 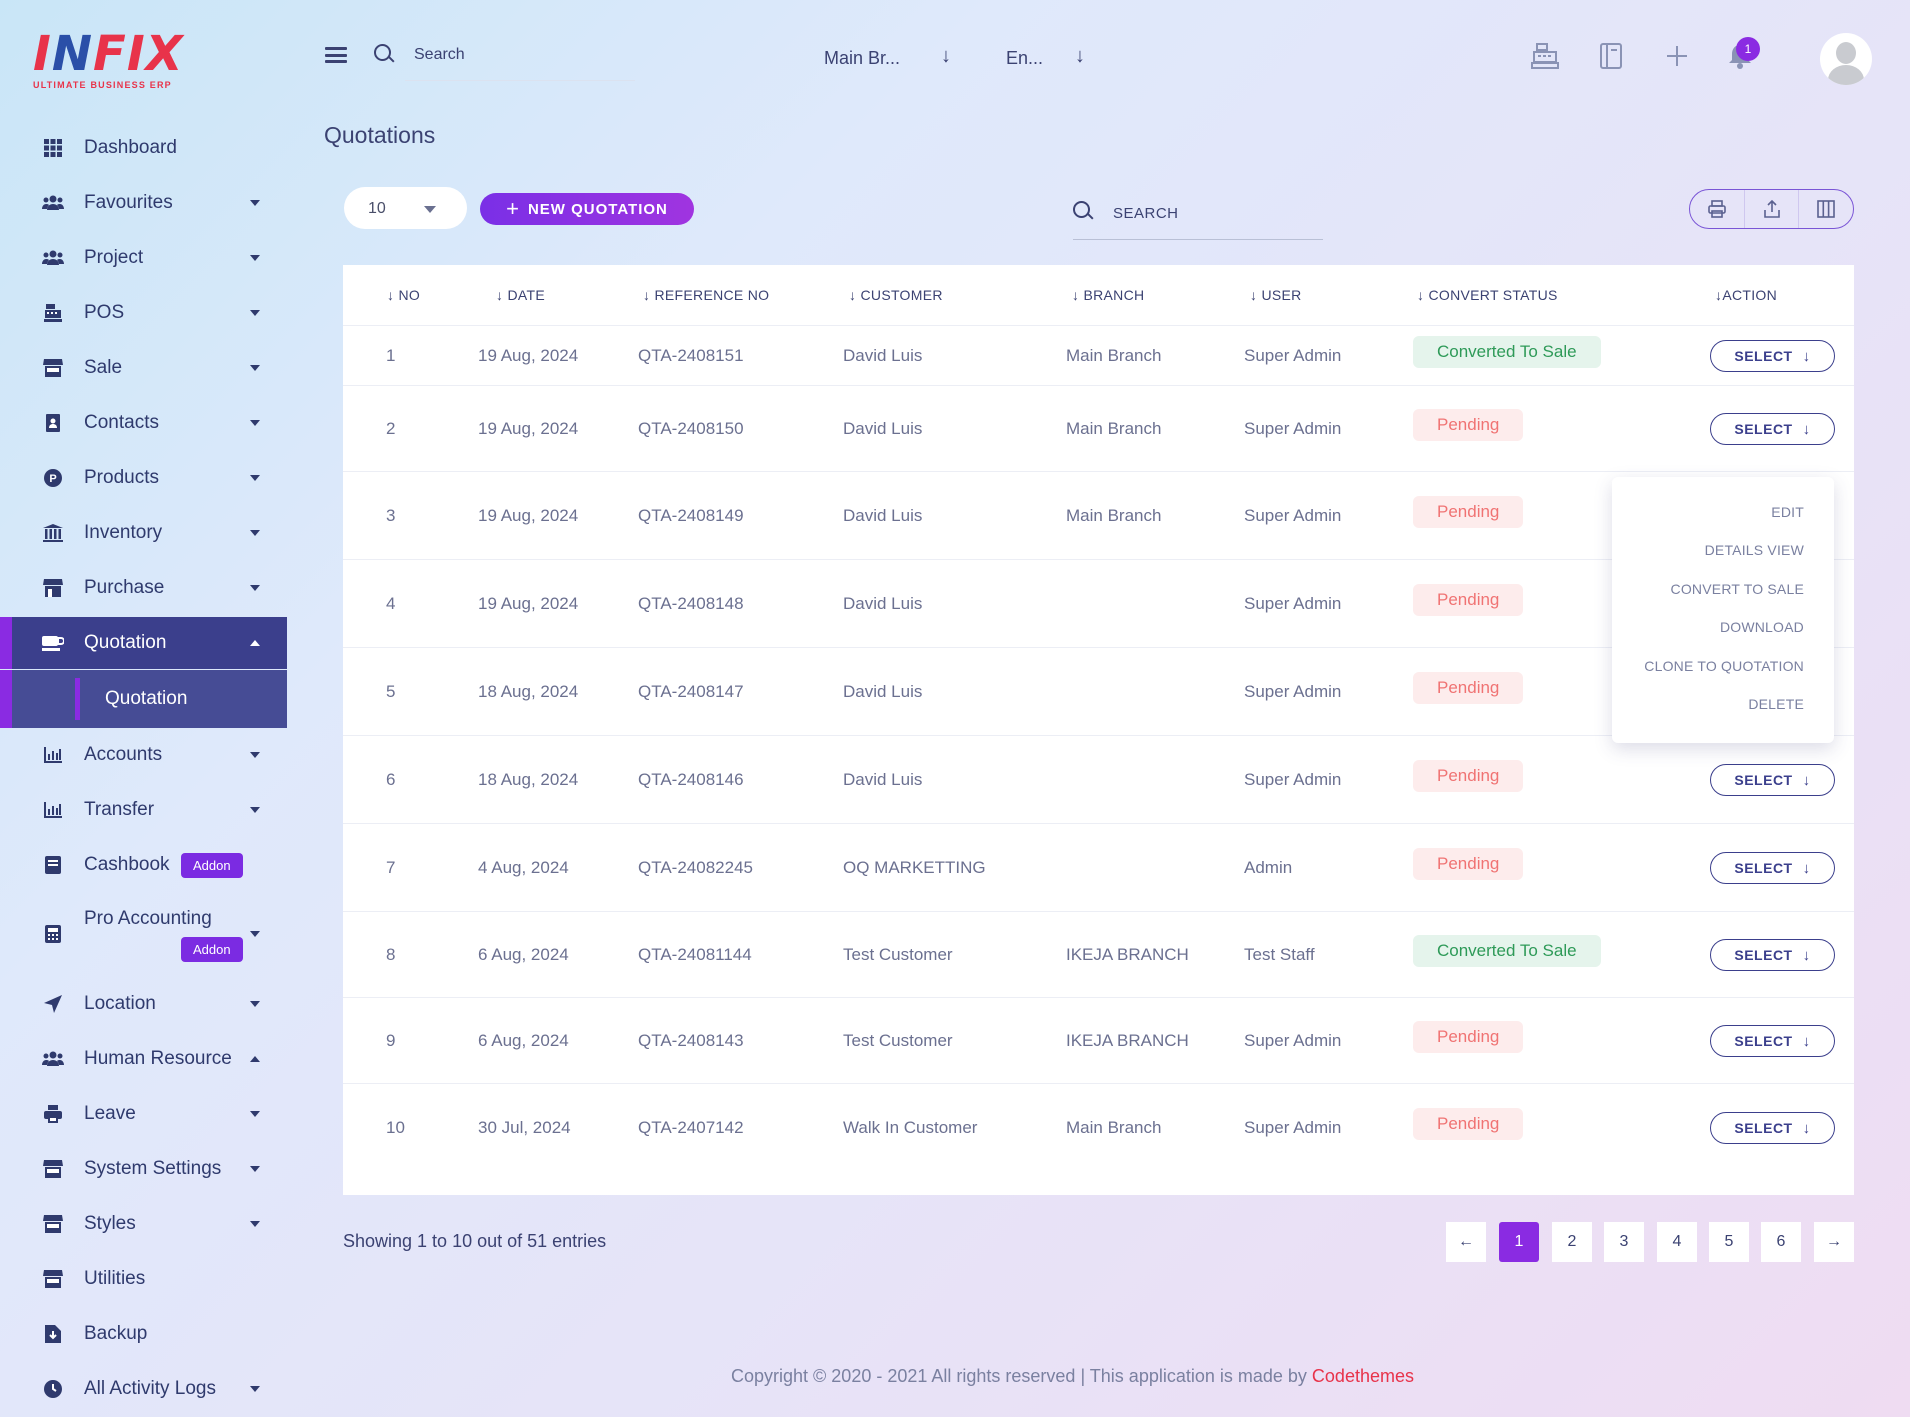 I want to click on avatar, so click(x=1846, y=59).